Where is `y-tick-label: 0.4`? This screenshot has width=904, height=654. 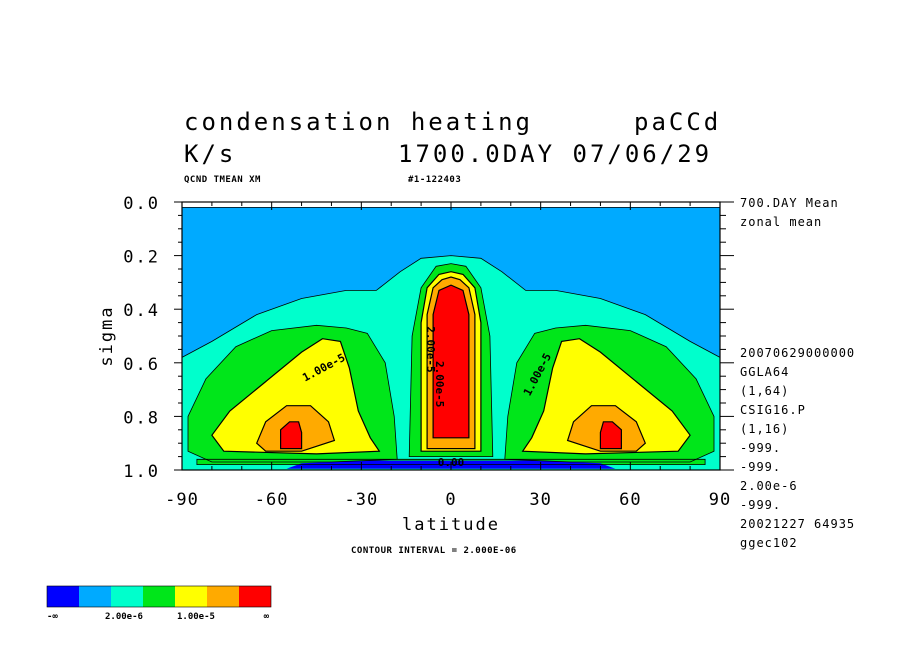
y-tick-label: 0.4 is located at coordinates (141, 311).